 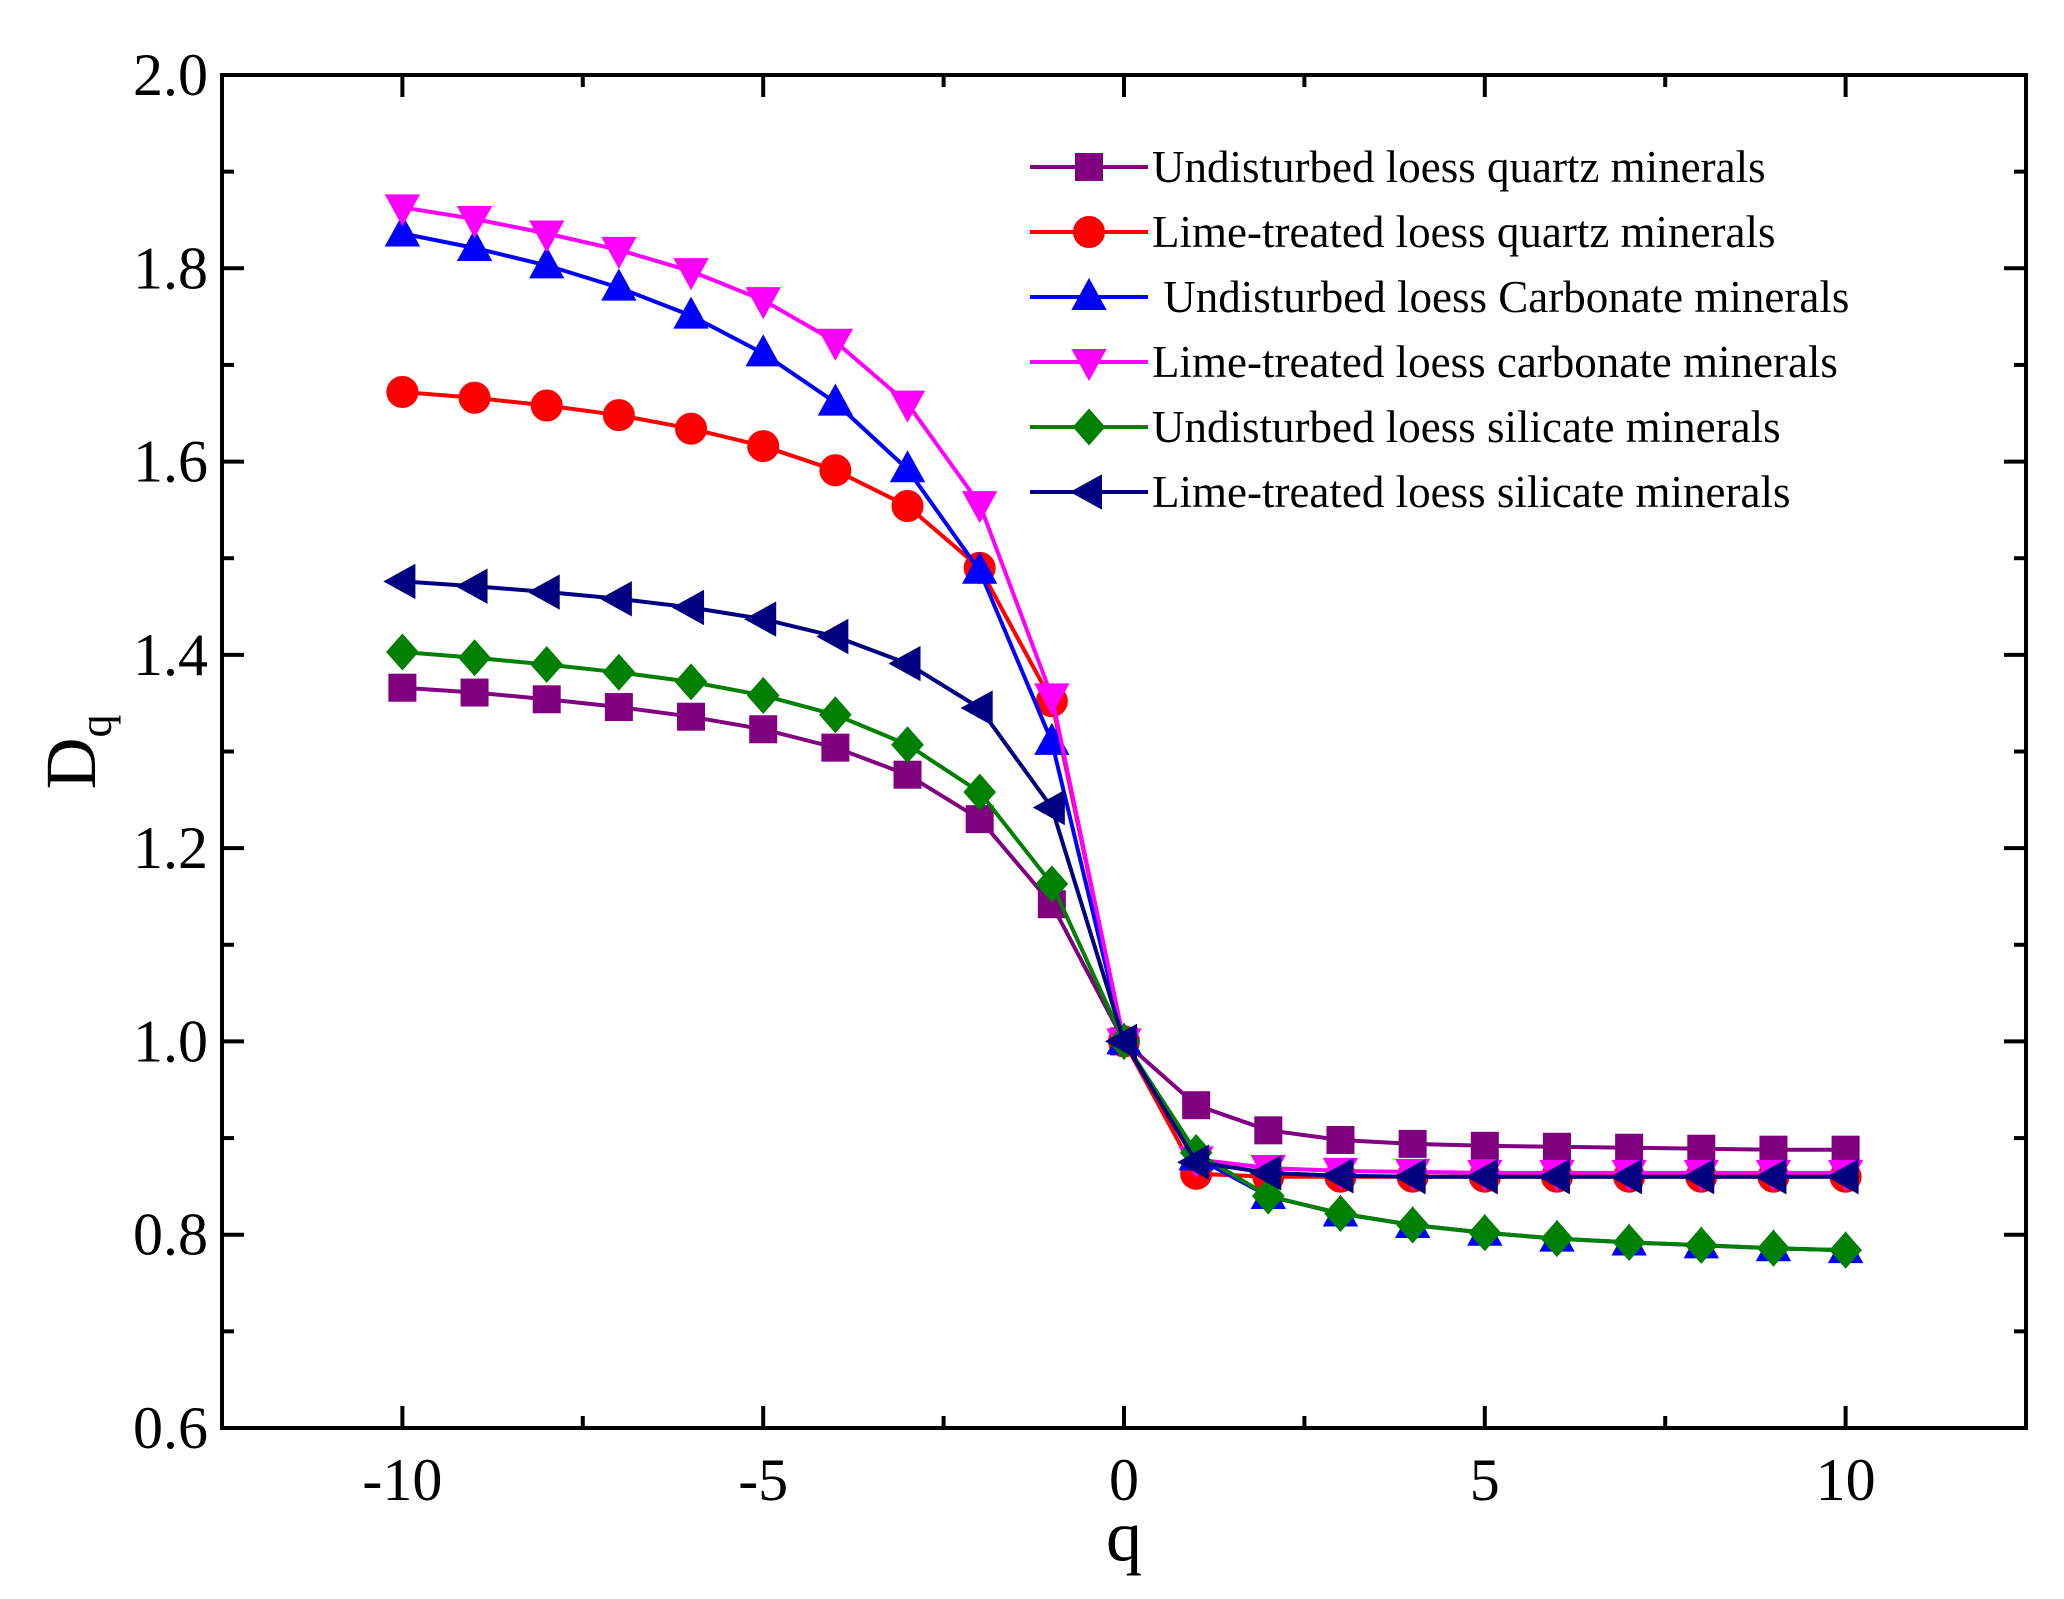 I want to click on x-tick-label: -10, so click(x=402, y=1480).